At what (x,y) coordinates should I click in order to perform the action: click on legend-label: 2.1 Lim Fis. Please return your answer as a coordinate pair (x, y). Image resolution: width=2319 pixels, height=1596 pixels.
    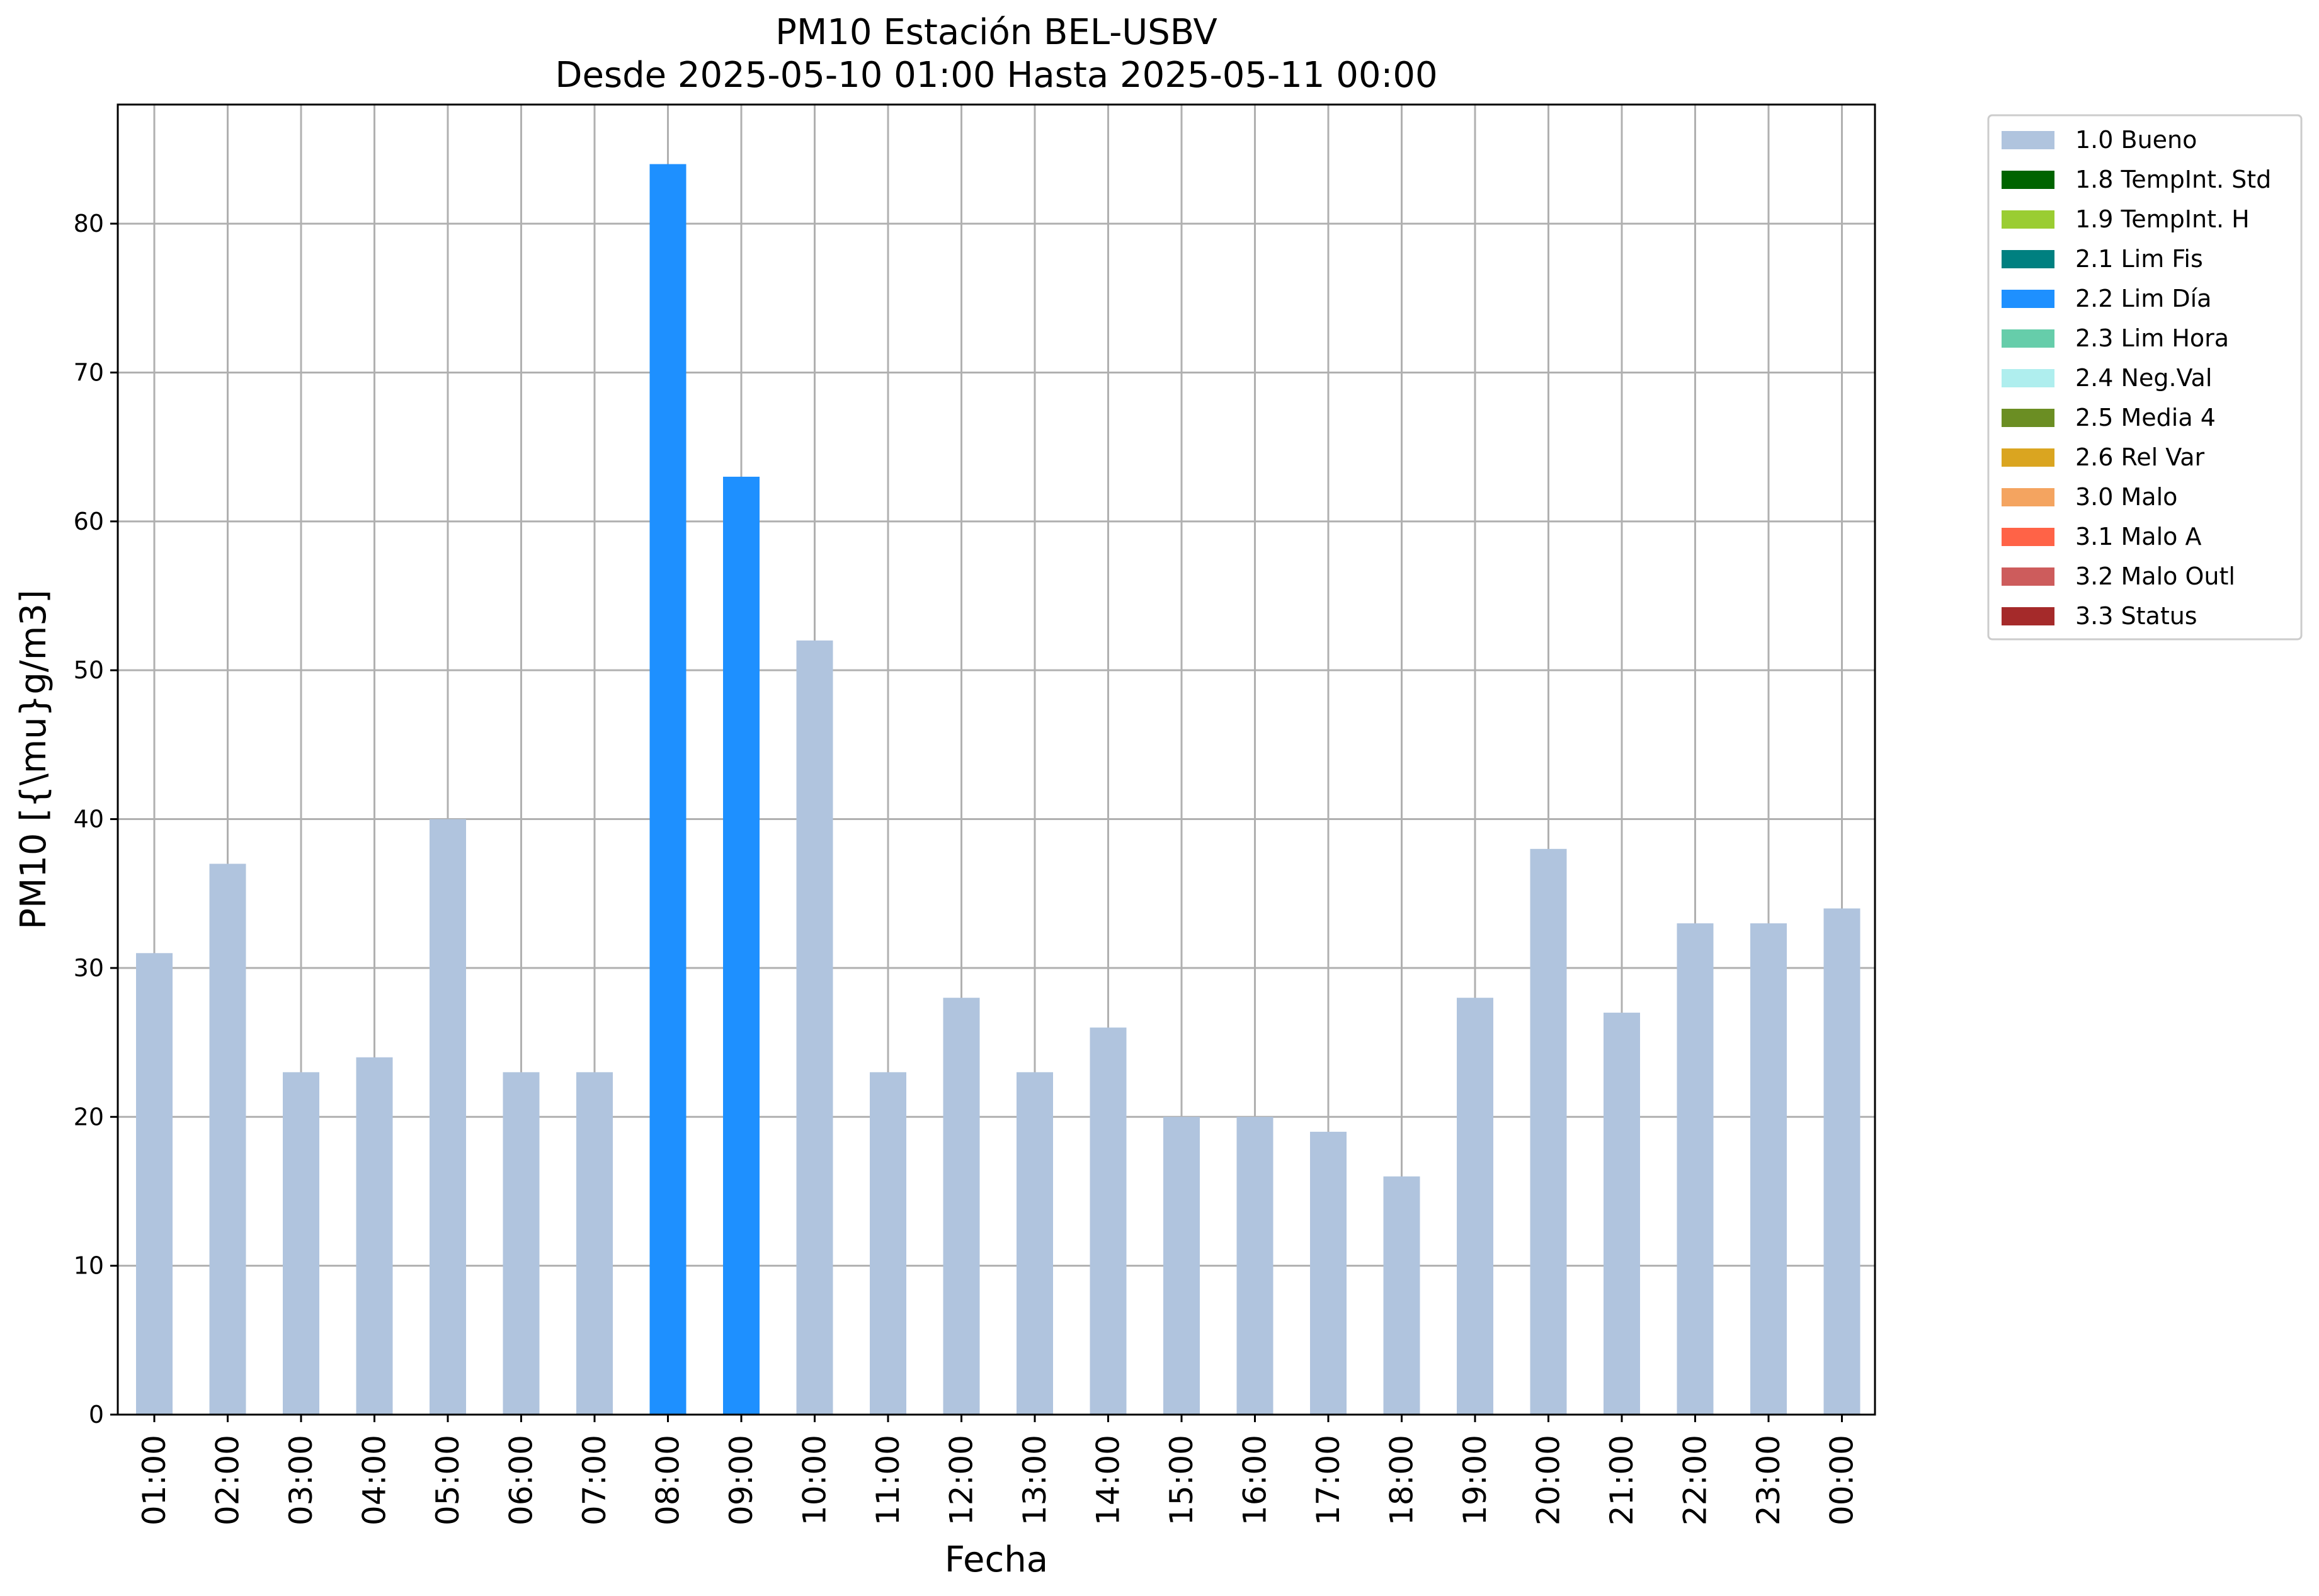
    Looking at the image, I should click on (2139, 259).